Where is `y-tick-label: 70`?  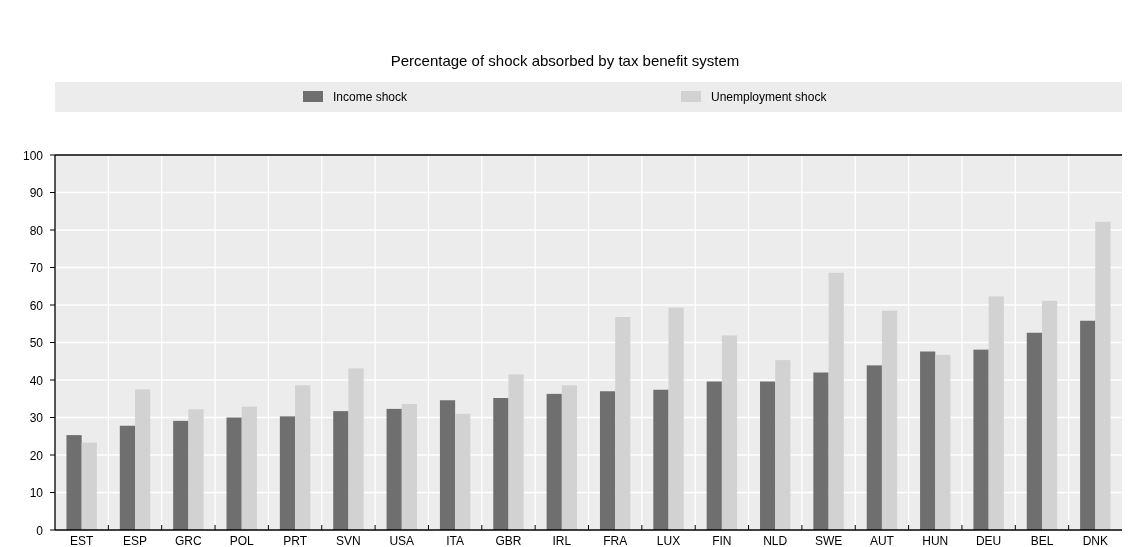 y-tick-label: 70 is located at coordinates (36, 268).